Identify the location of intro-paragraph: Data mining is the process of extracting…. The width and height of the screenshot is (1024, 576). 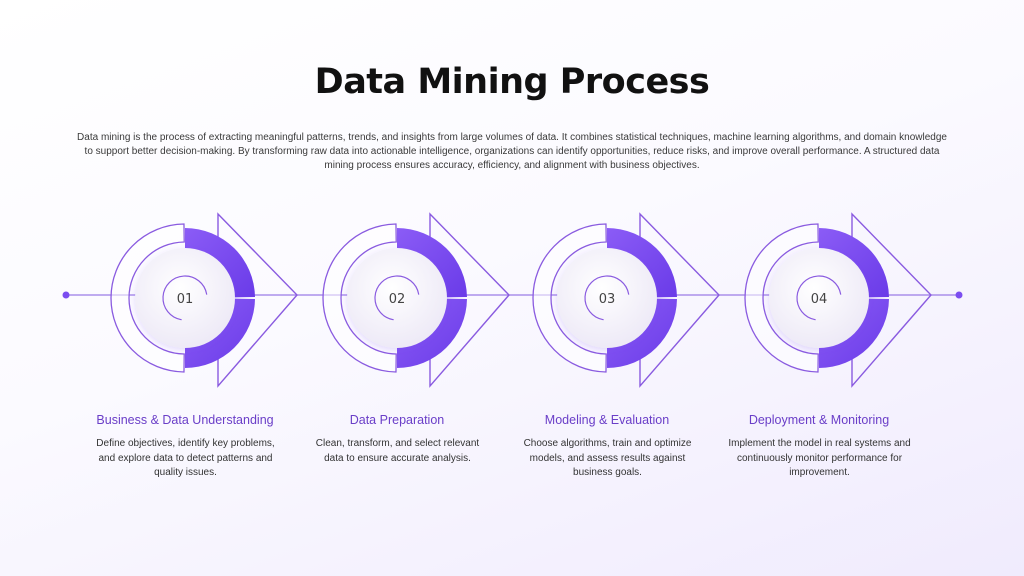
(512, 151).